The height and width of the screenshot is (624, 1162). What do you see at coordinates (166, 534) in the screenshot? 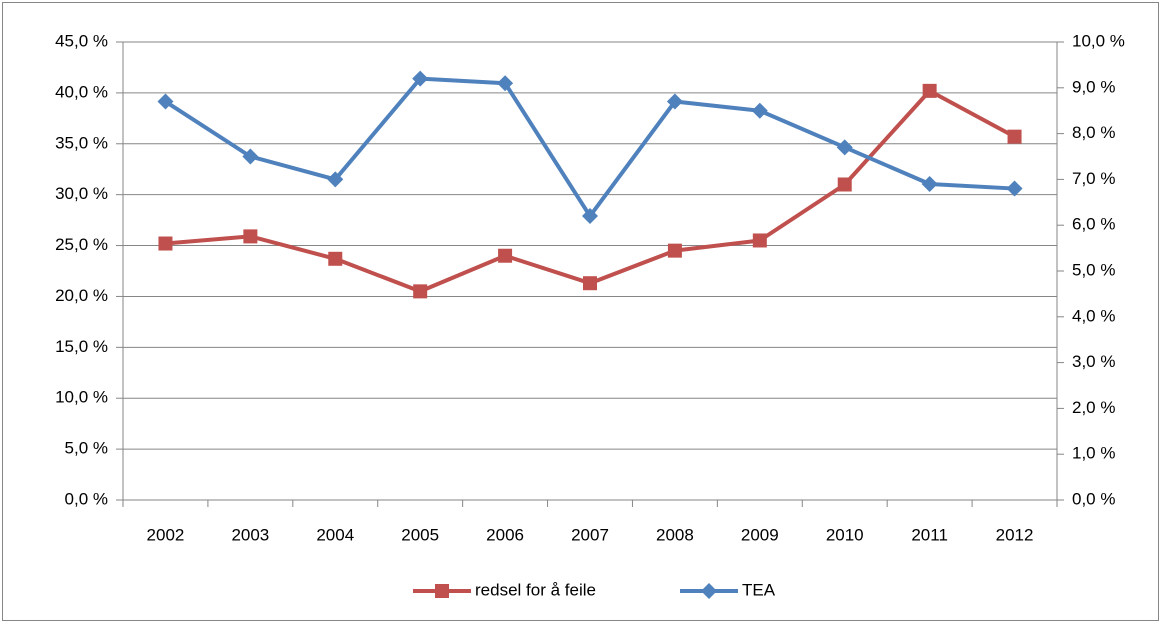
I see `x-tick-label: 2002` at bounding box center [166, 534].